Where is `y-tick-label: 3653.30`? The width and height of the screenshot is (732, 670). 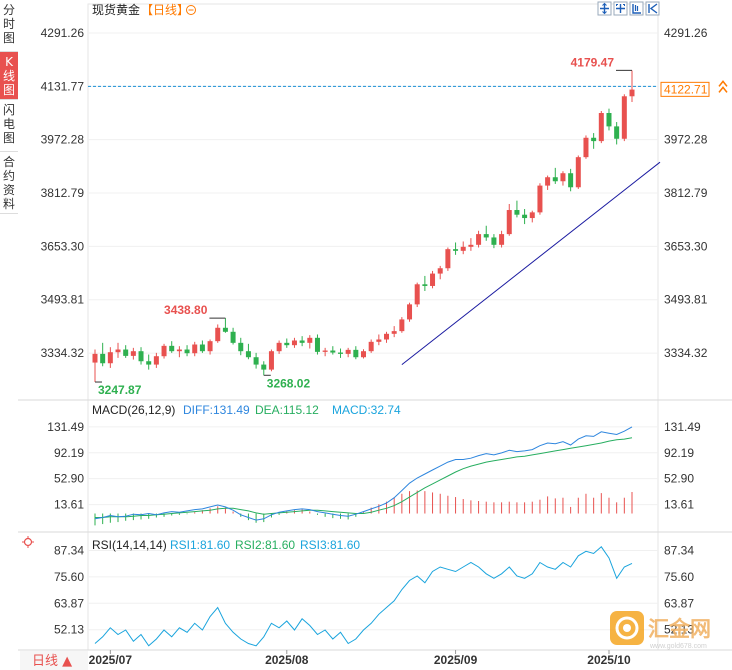 y-tick-label: 3653.30 is located at coordinates (63, 246).